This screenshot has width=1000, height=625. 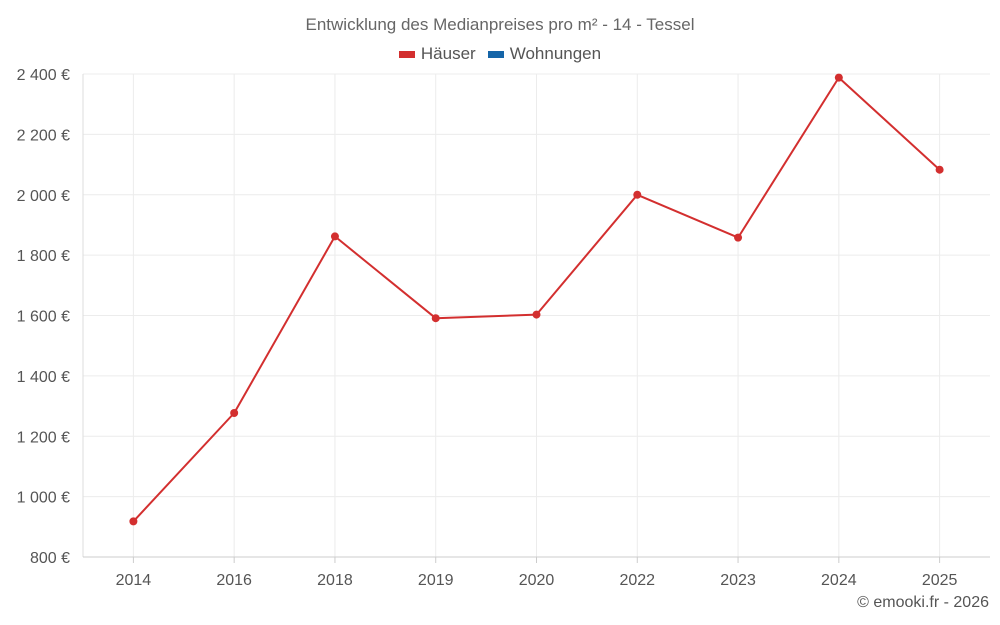 What do you see at coordinates (43, 498) in the screenshot?
I see `y-tick-label: 1 000 €` at bounding box center [43, 498].